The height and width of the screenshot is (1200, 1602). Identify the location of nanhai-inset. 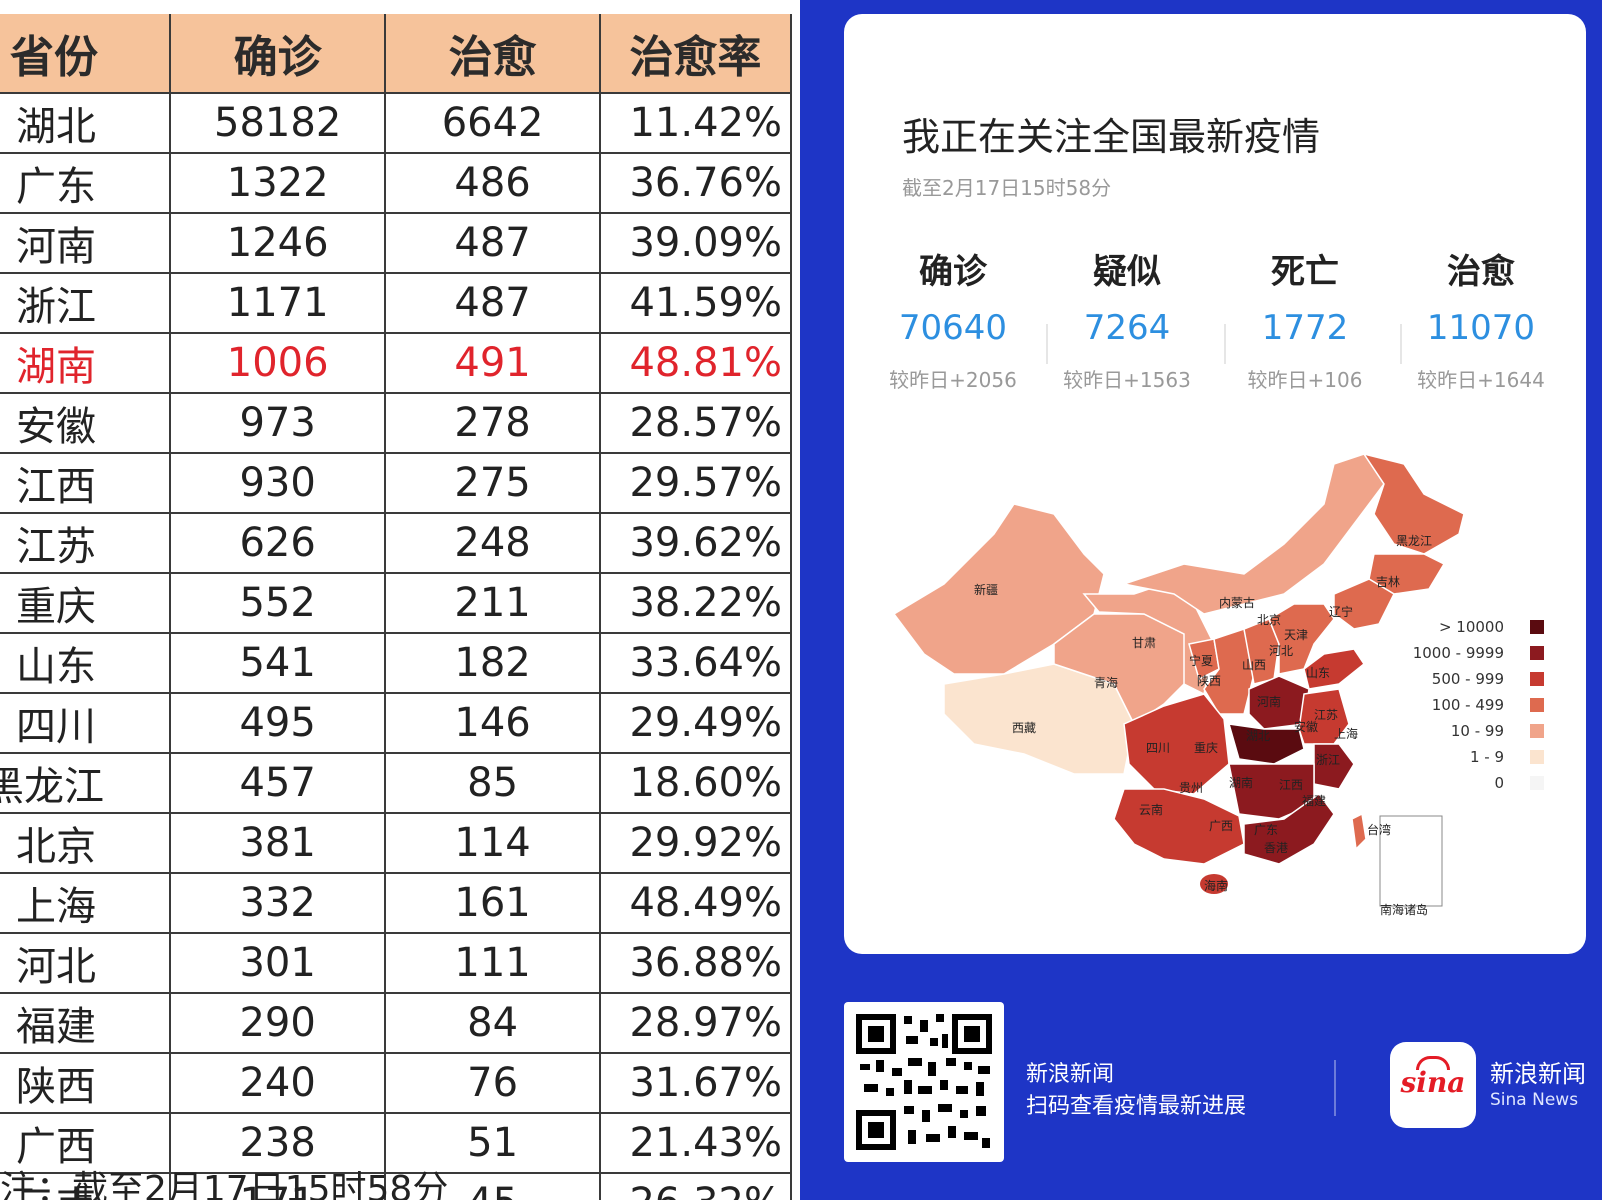
(1411, 861).